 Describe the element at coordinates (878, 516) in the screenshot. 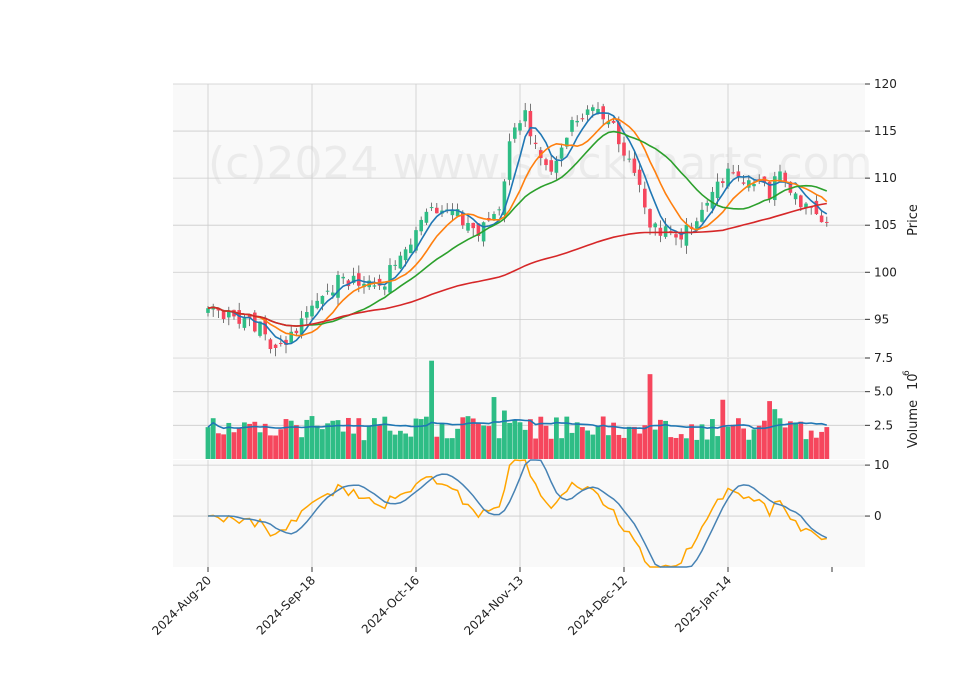

I see `indicator-tick-label: 0` at that location.